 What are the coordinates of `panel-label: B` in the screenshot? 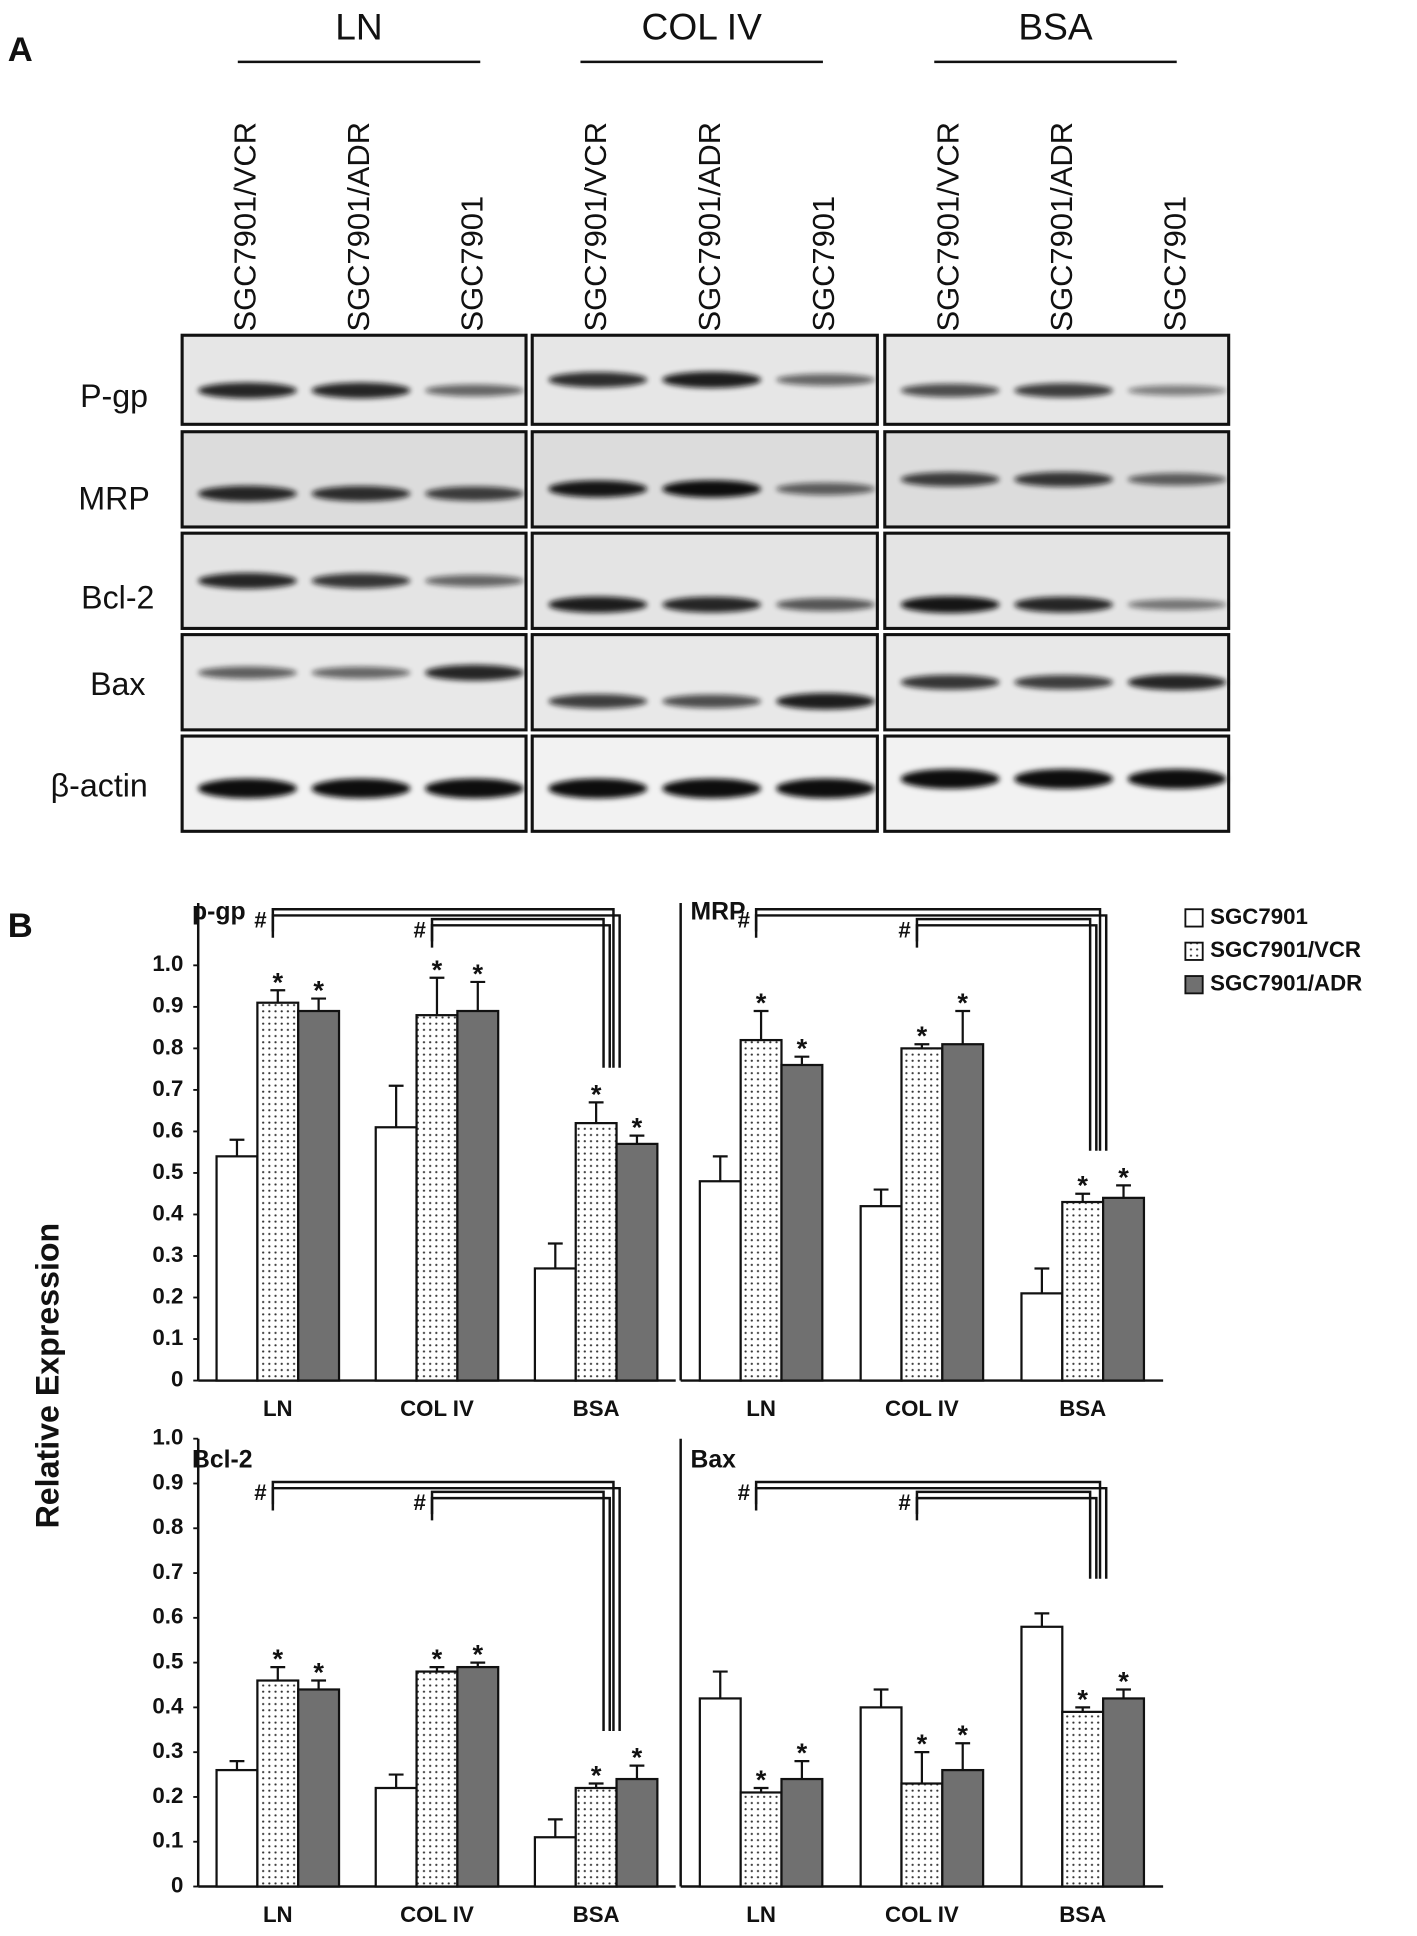 It's located at (20, 926).